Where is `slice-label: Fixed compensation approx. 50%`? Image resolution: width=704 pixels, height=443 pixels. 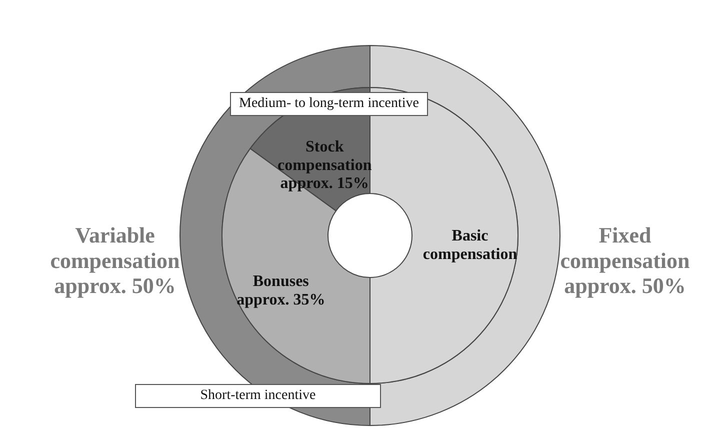 slice-label: Fixed compensation approx. 50% is located at coordinates (625, 260).